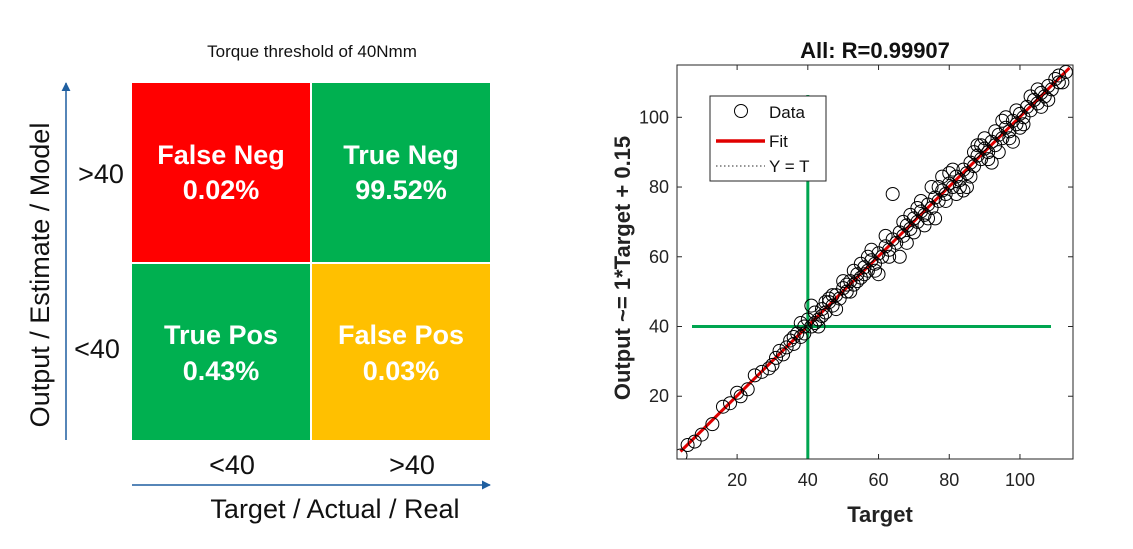  I want to click on x-tick-label: 100, so click(1020, 480).